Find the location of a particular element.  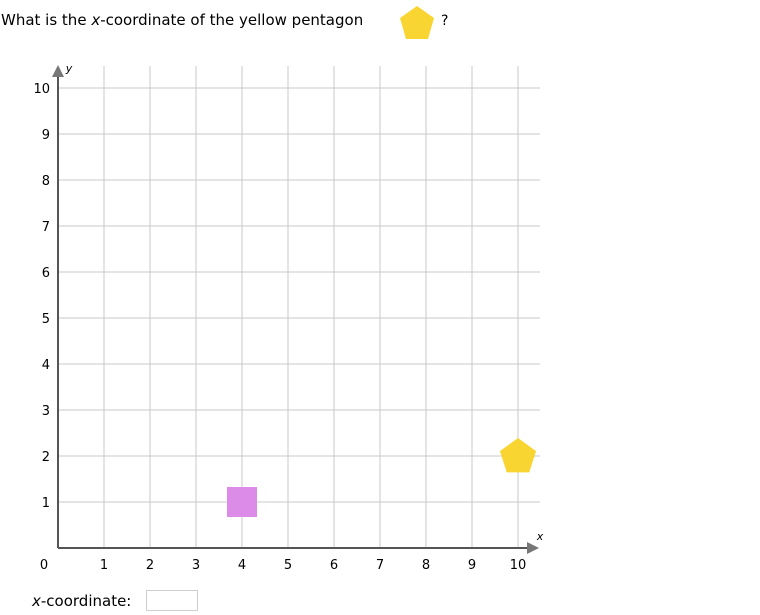

y-tick-label: 6 is located at coordinates (46, 273).